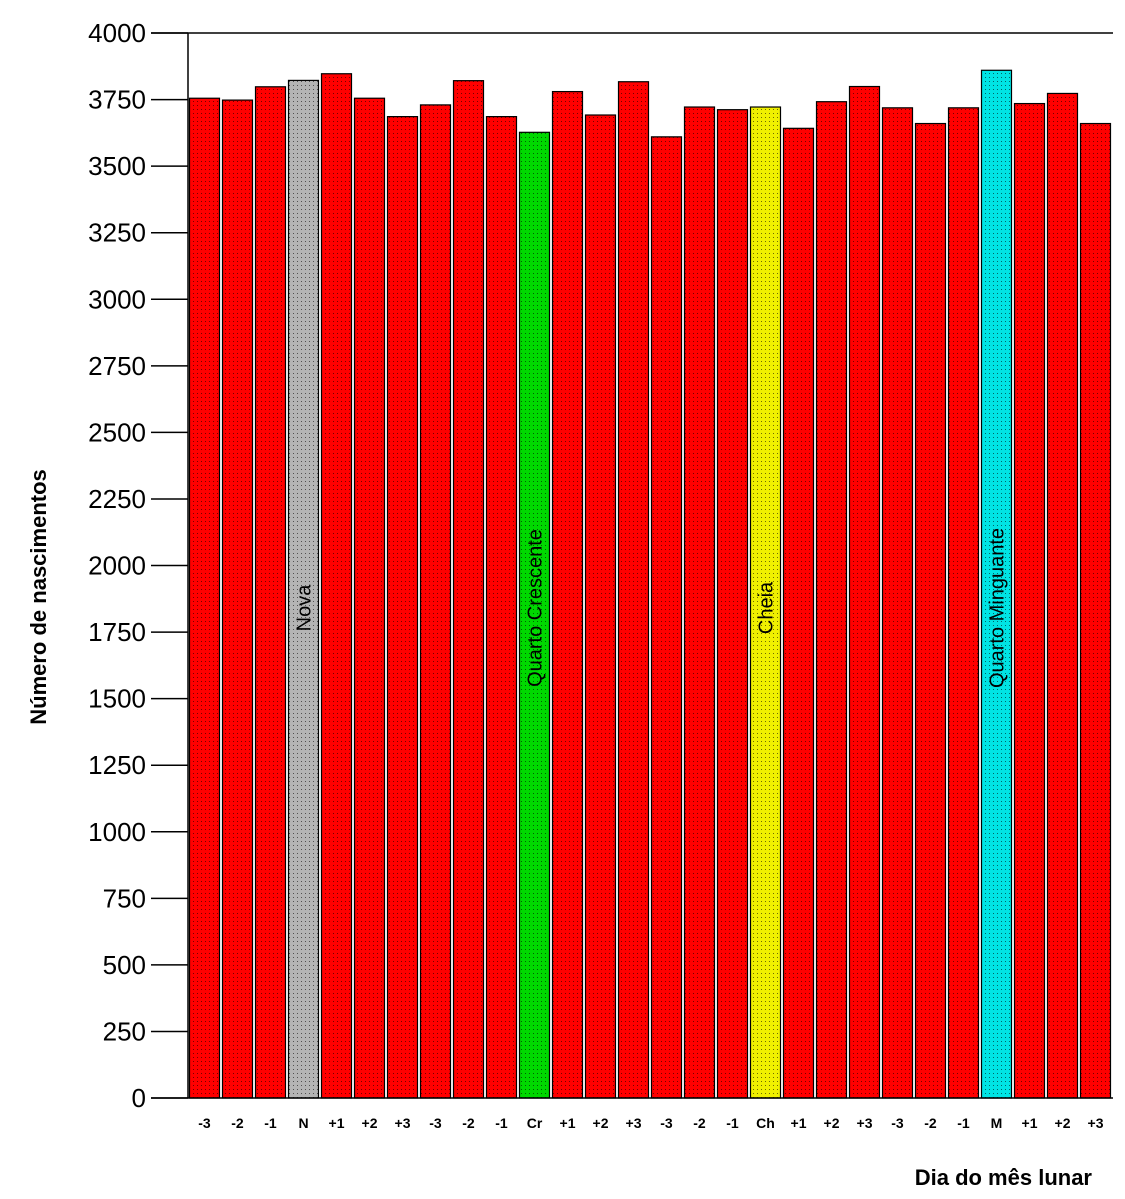 Image resolution: width=1125 pixels, height=1199 pixels. Describe the element at coordinates (117, 366) in the screenshot. I see `y-tick-label: 2750` at that location.